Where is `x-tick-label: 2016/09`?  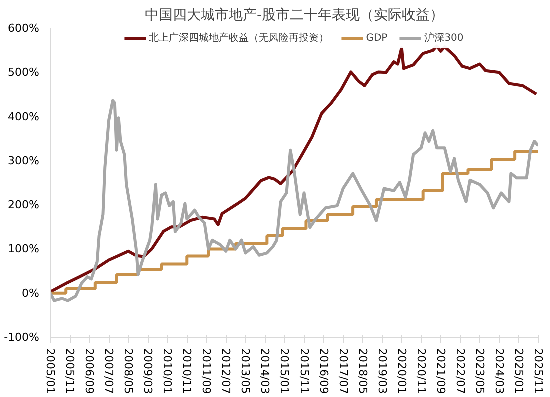
x-tick-label: 2016/09 is located at coordinates (323, 371).